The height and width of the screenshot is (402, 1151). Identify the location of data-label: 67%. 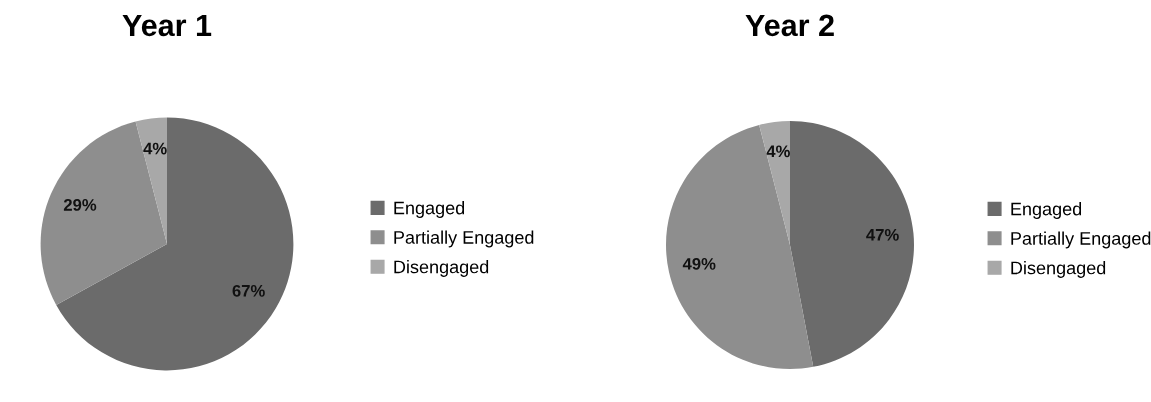
(248, 290).